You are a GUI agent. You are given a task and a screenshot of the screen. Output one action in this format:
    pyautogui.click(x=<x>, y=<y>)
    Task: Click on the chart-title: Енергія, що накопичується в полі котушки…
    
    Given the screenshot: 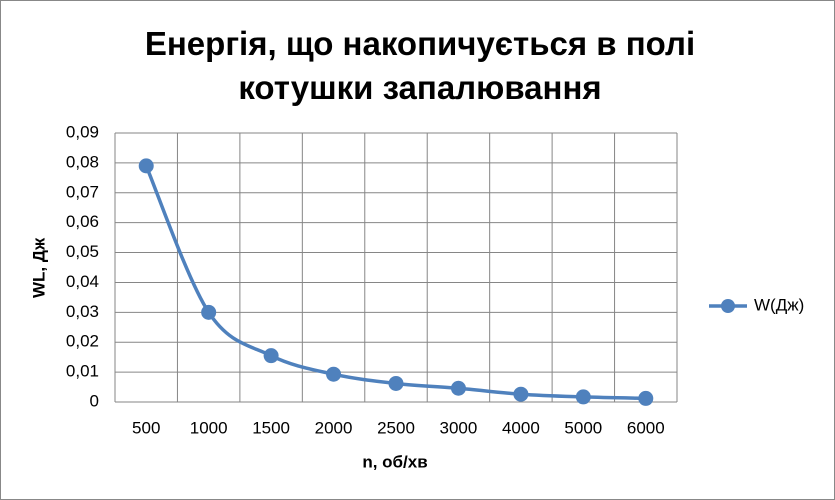 What is the action you would take?
    pyautogui.click(x=420, y=65)
    